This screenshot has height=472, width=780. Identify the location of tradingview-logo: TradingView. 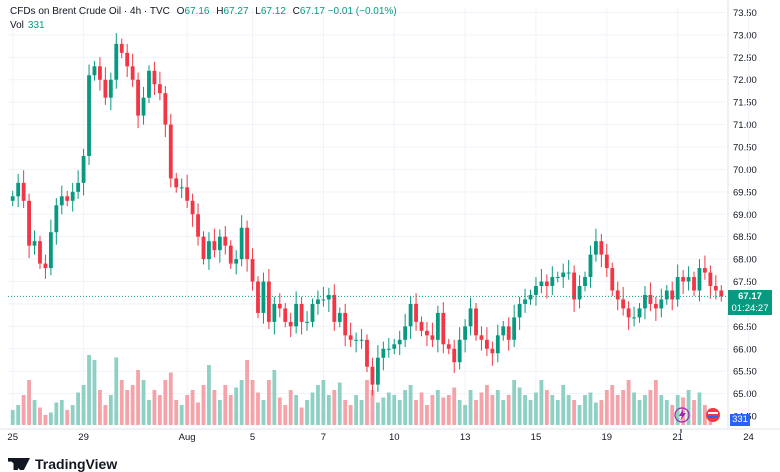
(62, 464).